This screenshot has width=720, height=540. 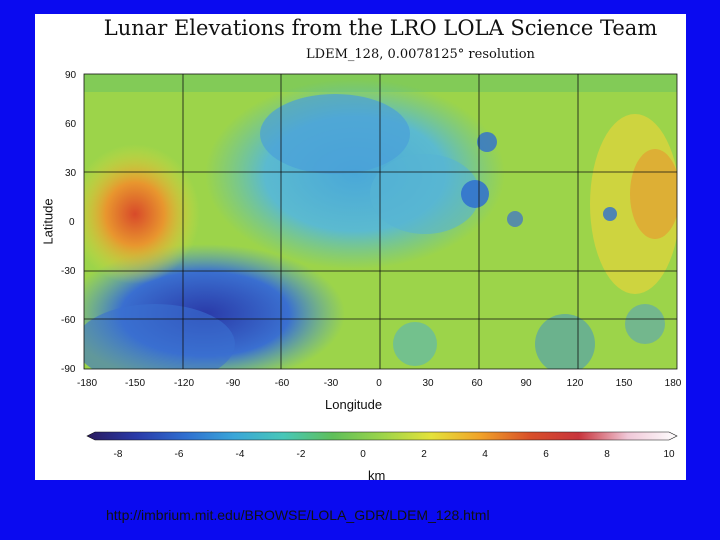 What do you see at coordinates (669, 454) in the screenshot?
I see `colorbar-tick-label: 10` at bounding box center [669, 454].